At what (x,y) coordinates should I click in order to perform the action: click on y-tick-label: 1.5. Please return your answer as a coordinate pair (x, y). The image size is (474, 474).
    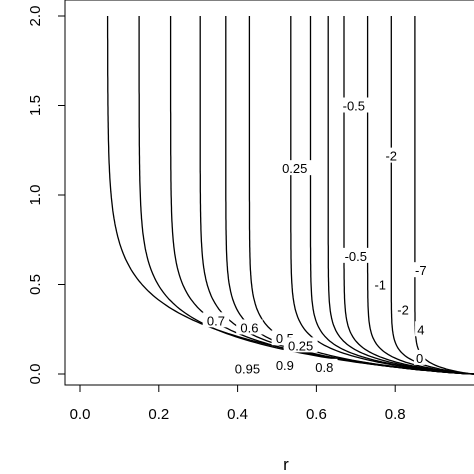
    Looking at the image, I should click on (35, 105).